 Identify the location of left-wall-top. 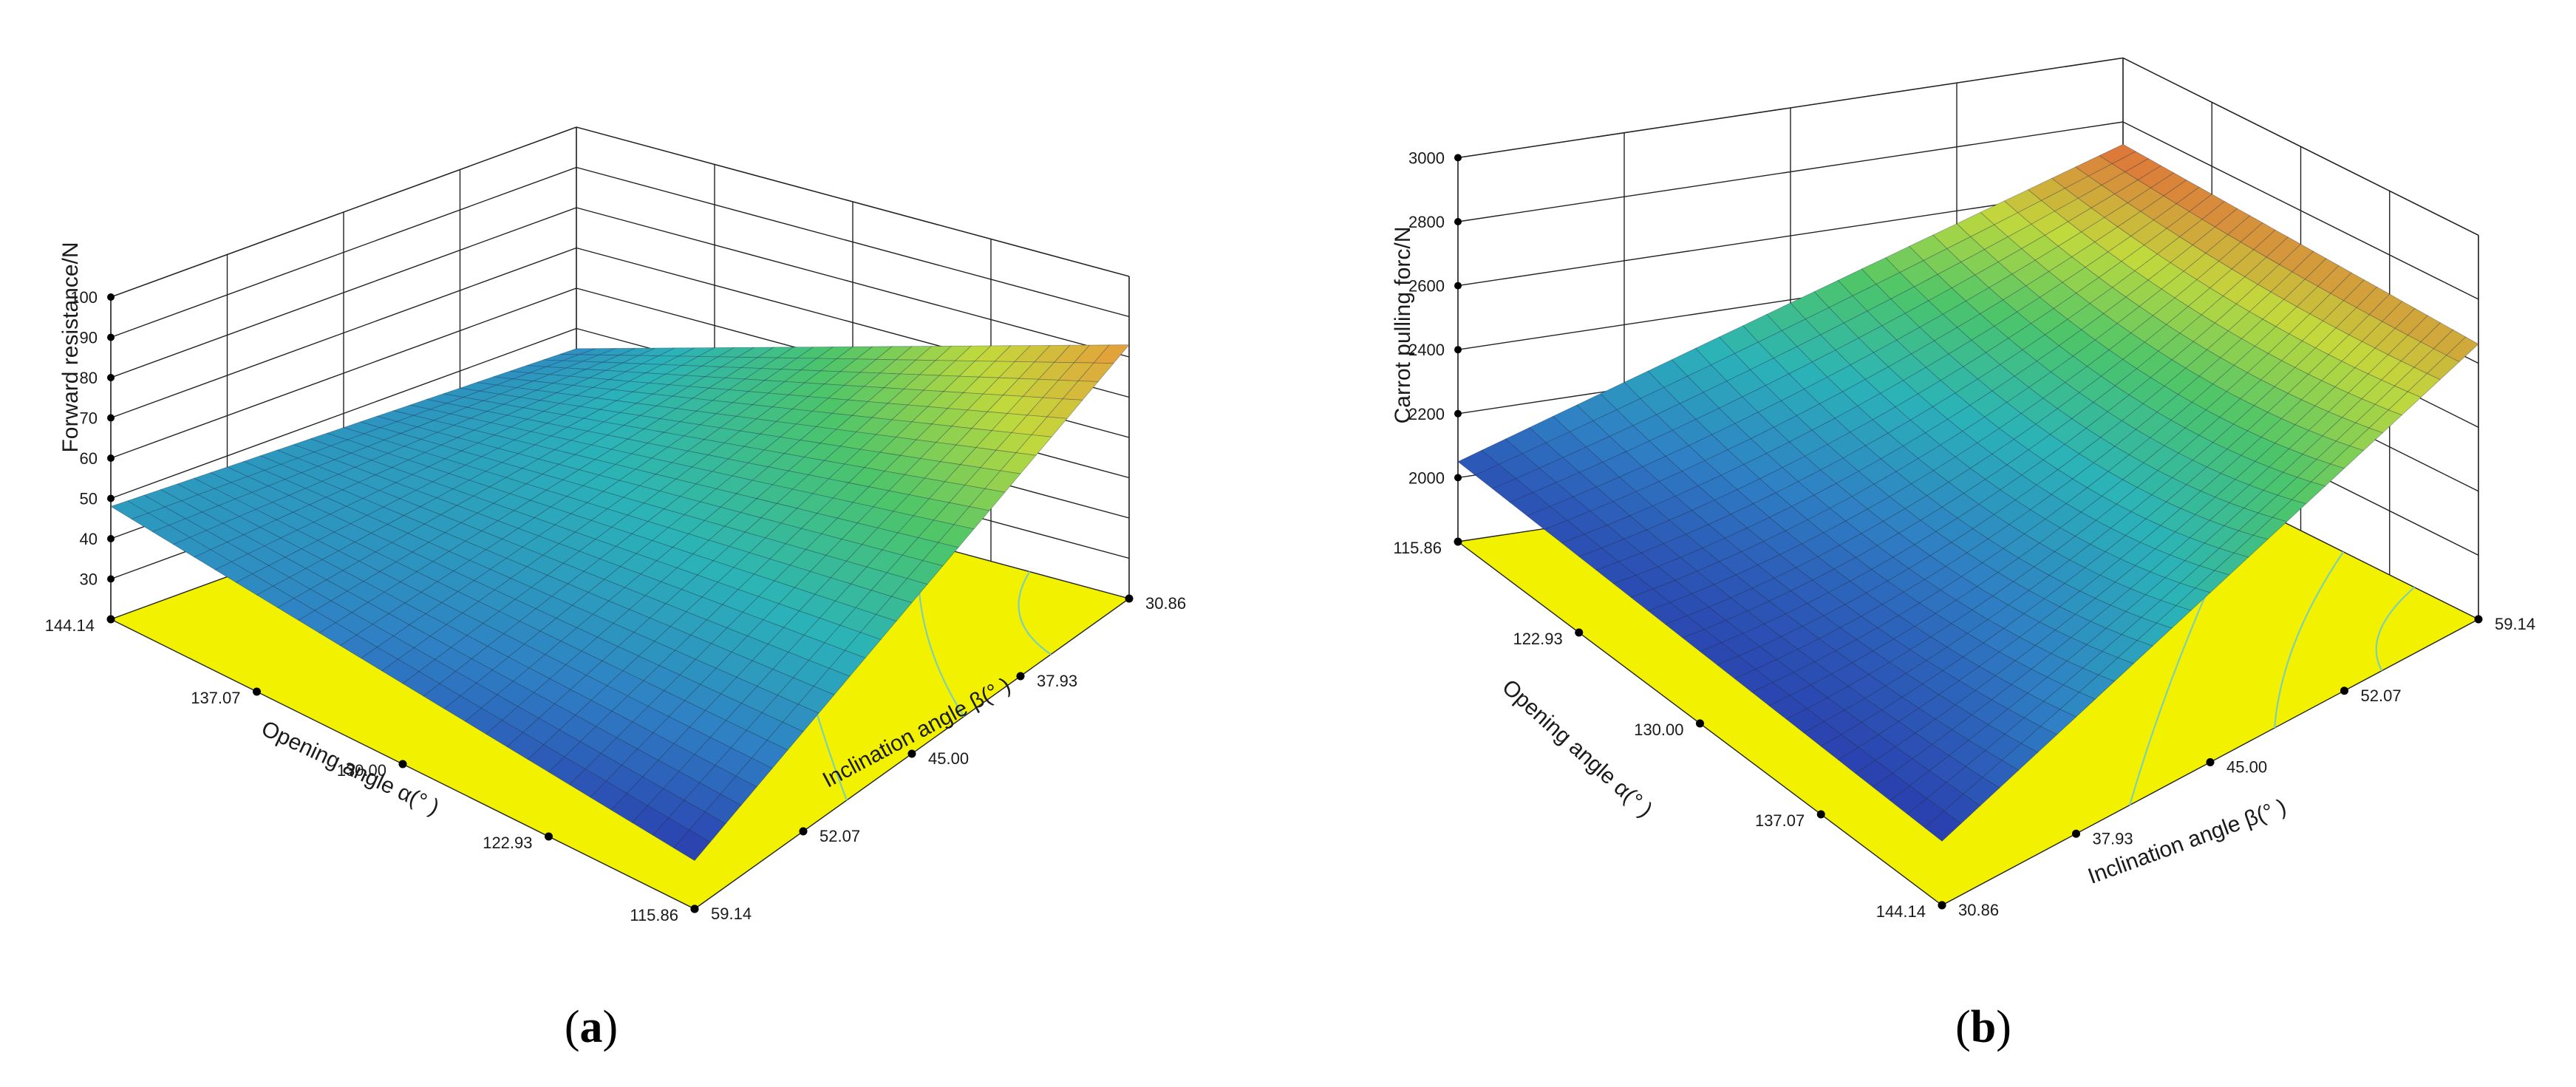
(343, 212).